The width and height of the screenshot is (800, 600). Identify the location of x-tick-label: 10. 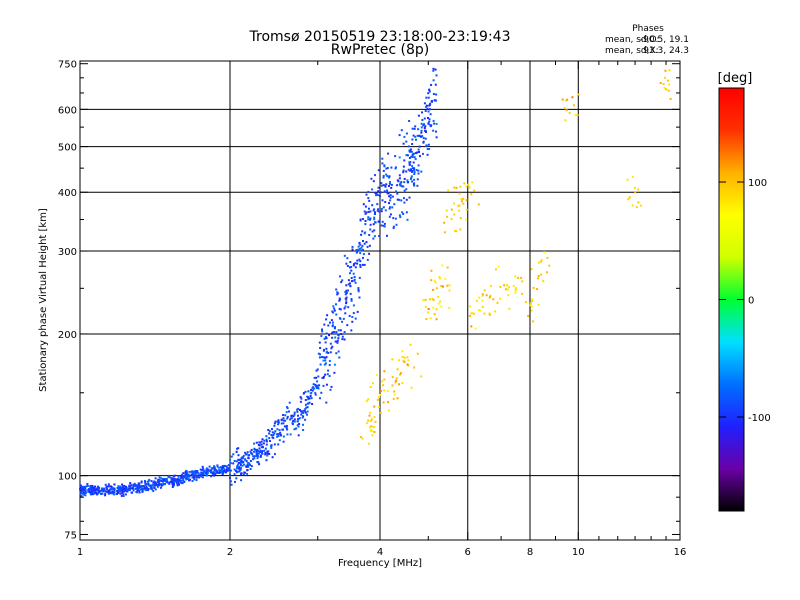
(578, 552).